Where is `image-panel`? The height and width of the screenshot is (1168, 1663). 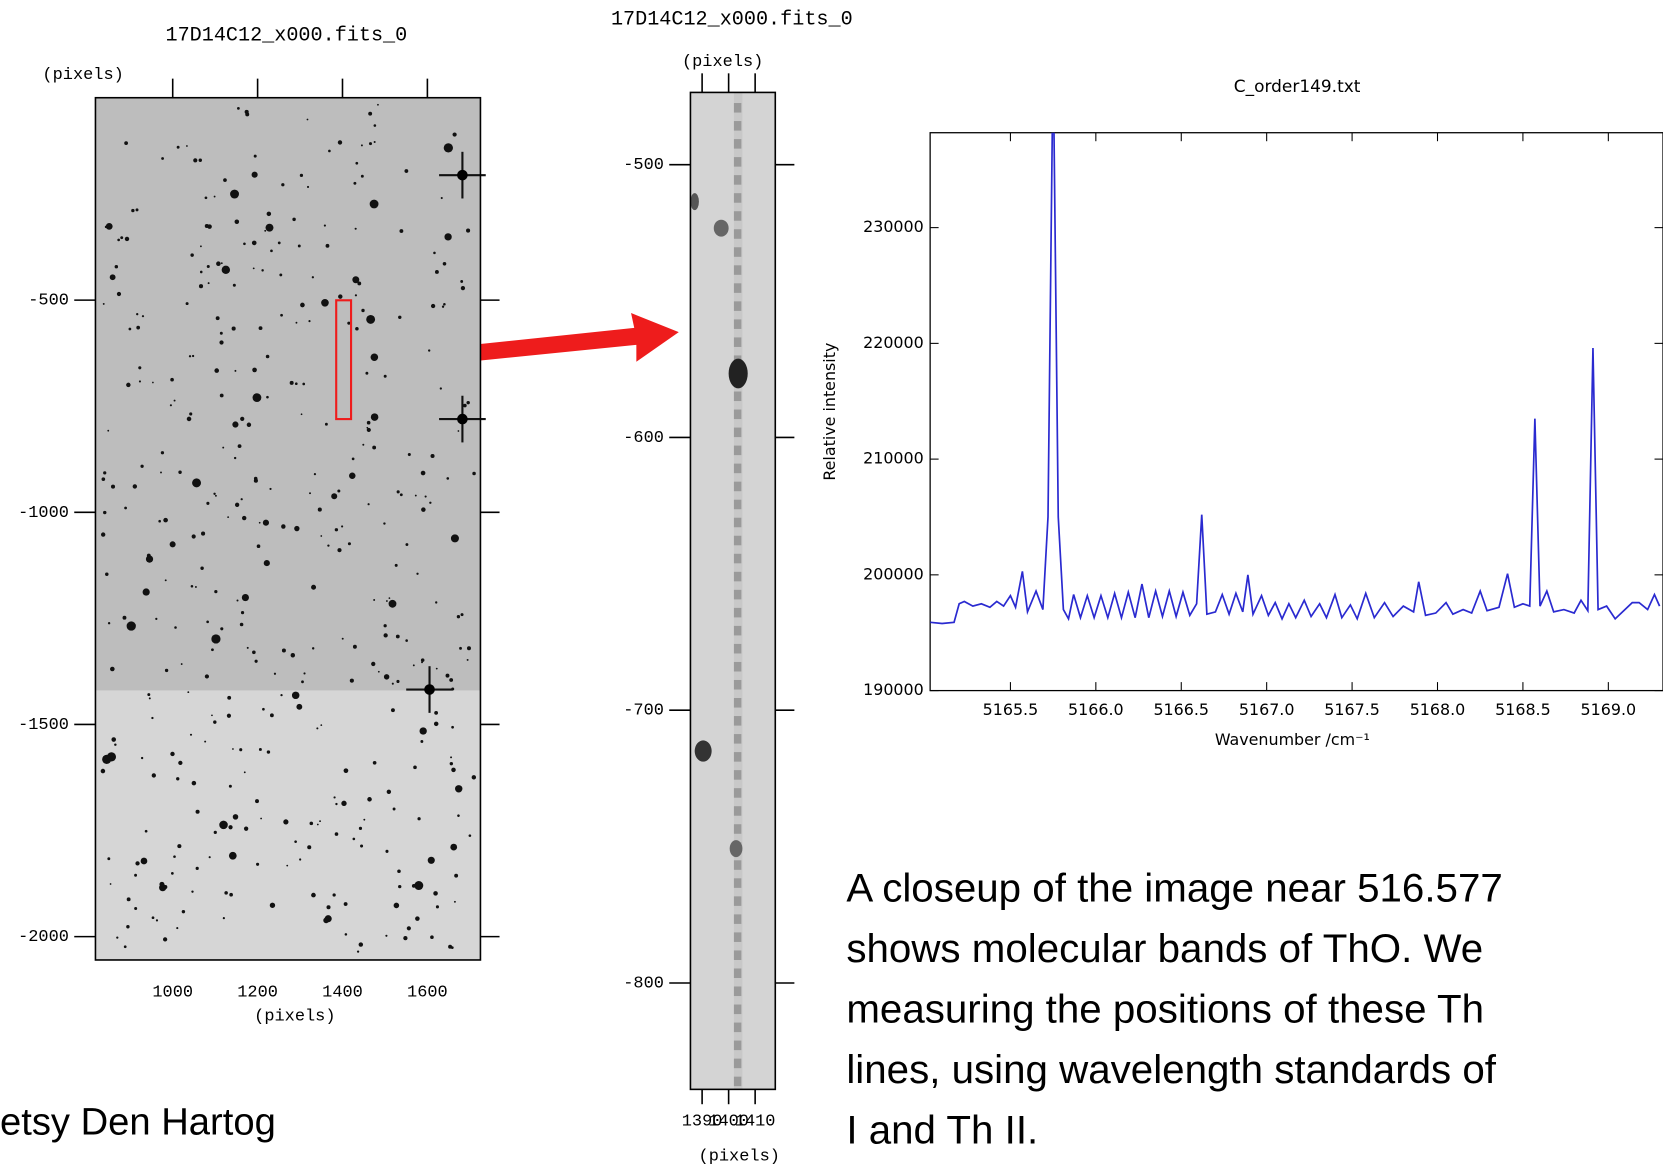
image-panel is located at coordinates (733, 591).